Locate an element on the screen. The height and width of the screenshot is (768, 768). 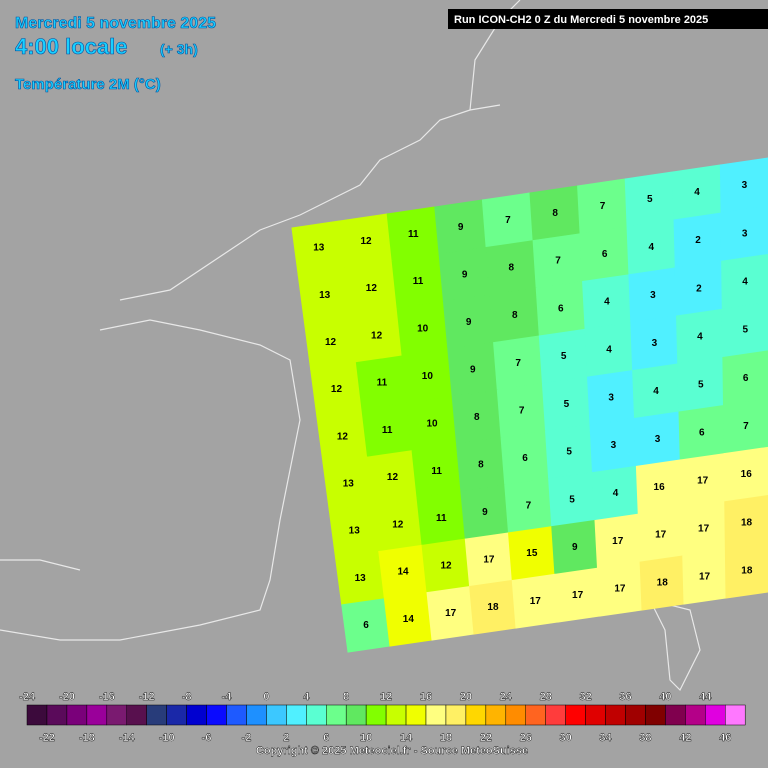
legend-label: -12 is located at coordinates (147, 697).